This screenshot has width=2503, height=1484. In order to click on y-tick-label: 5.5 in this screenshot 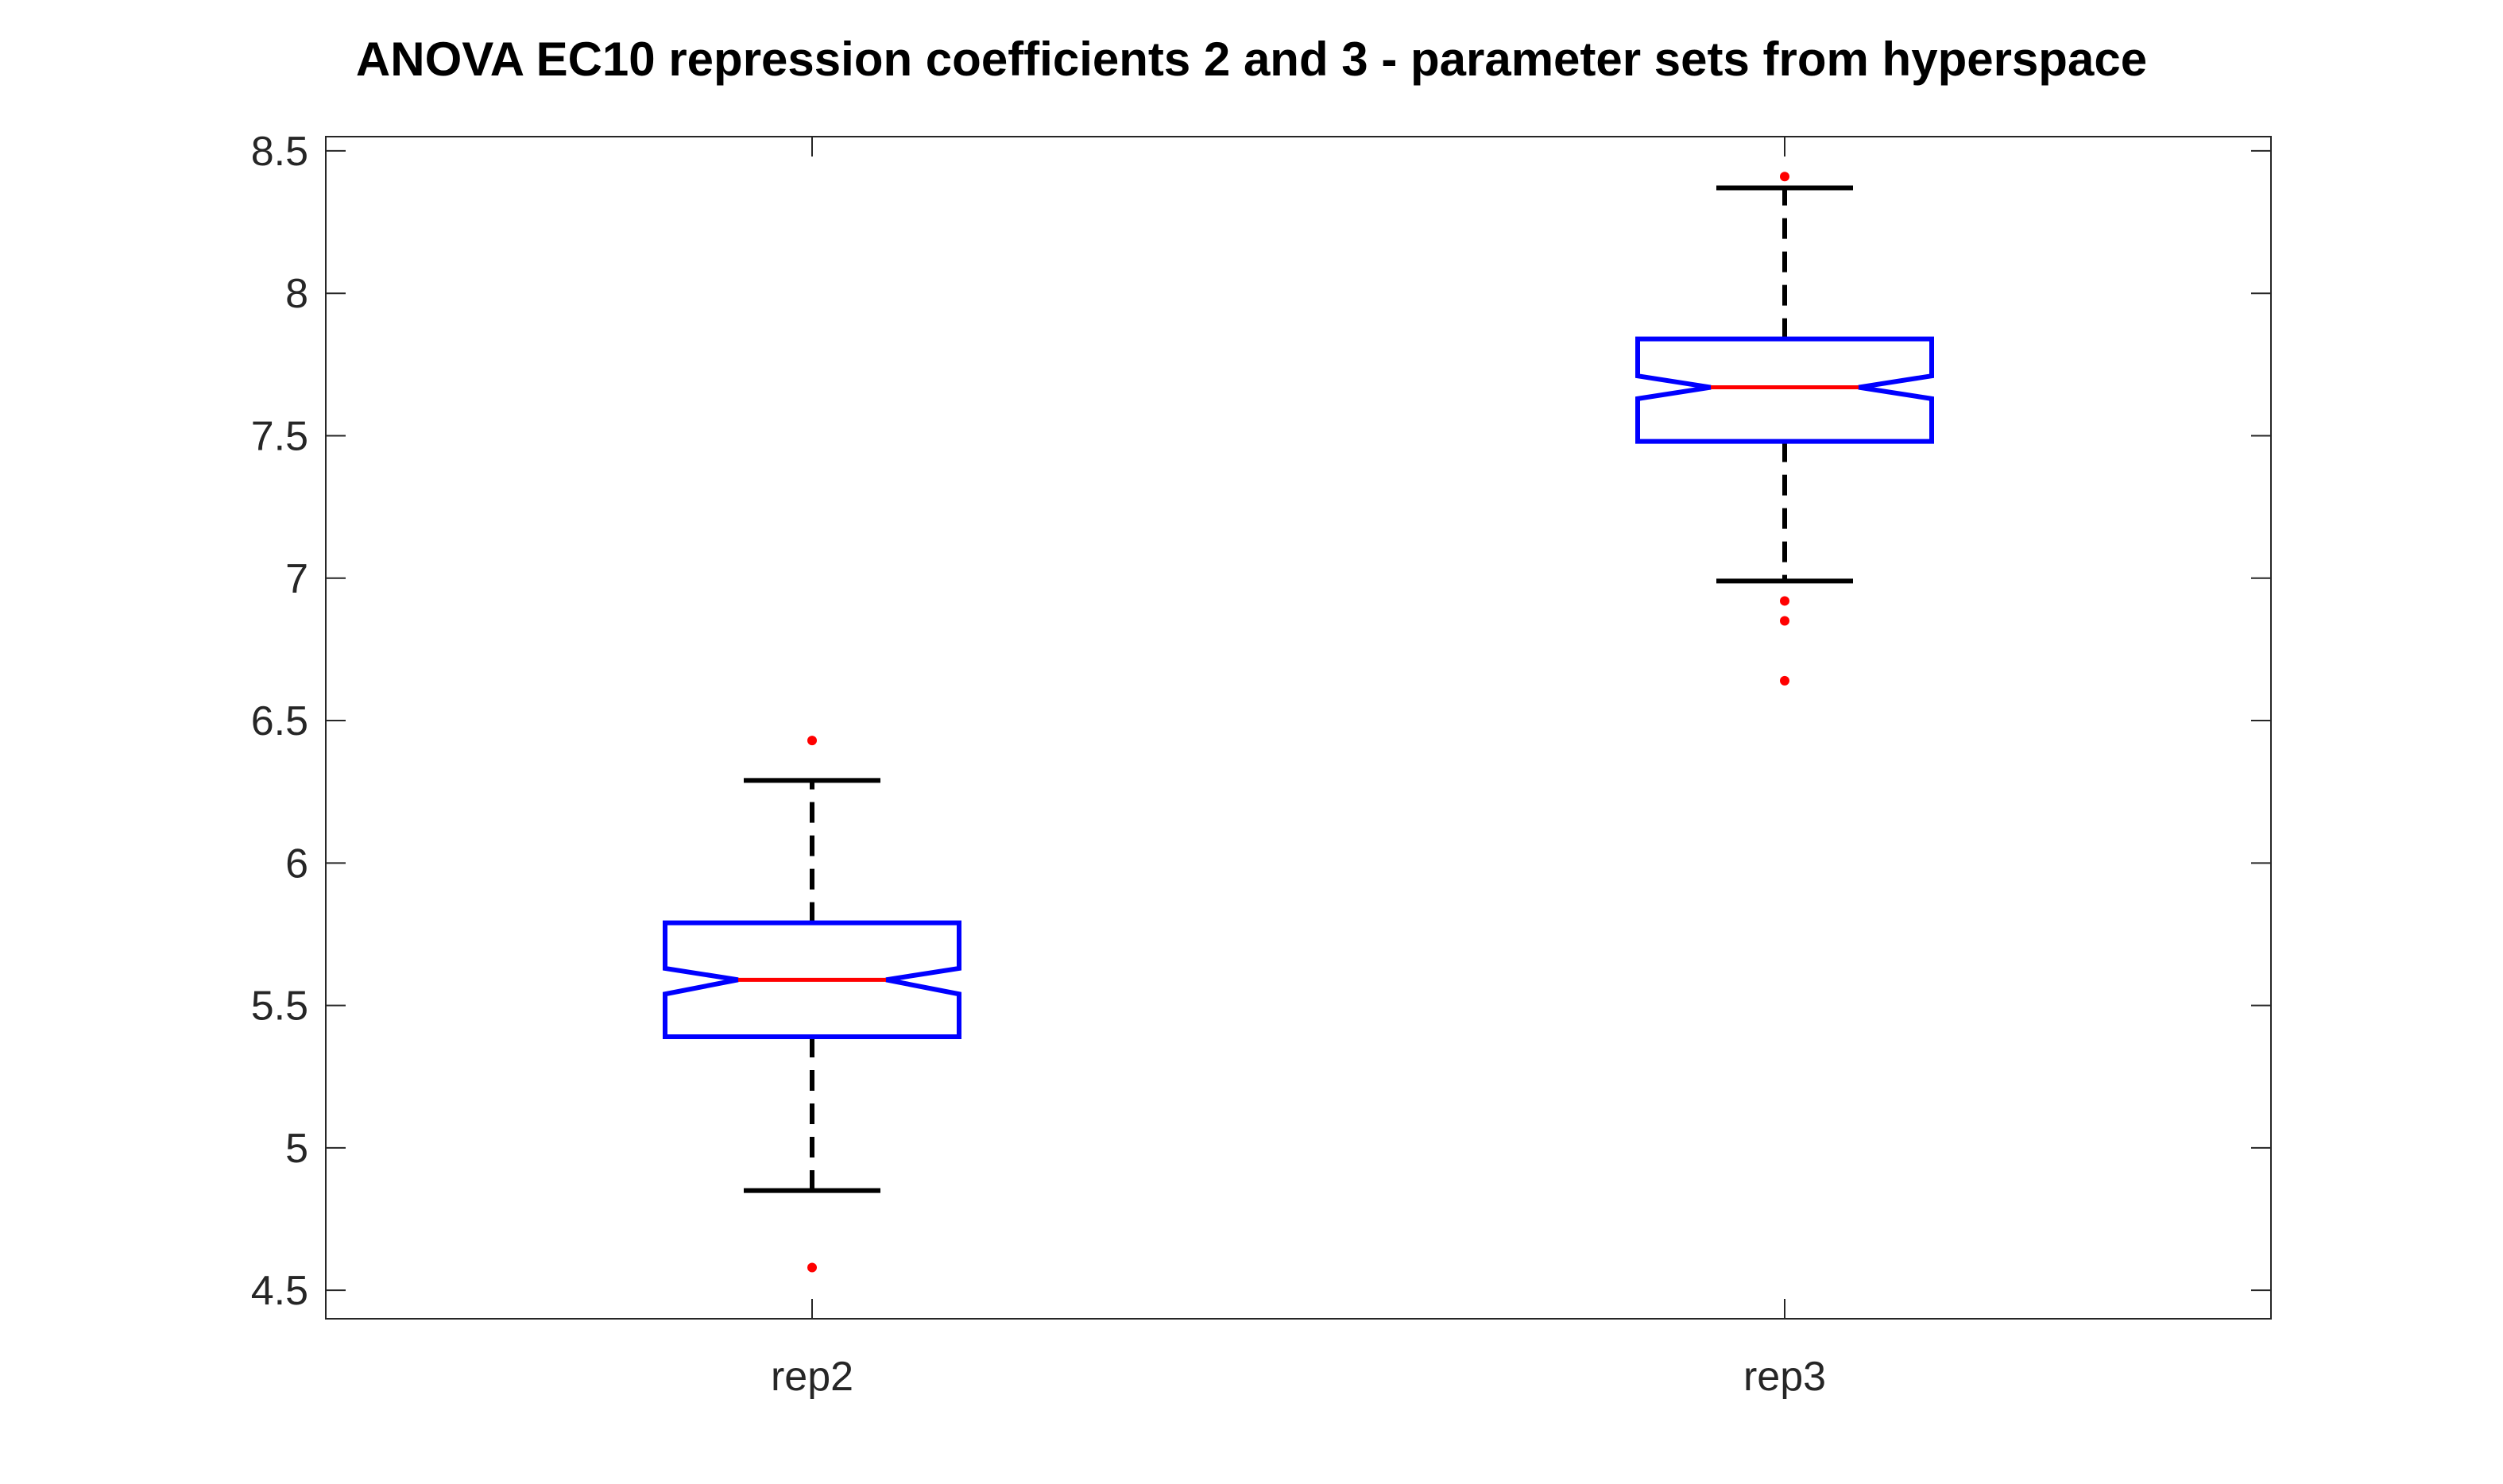, I will do `click(280, 1007)`.